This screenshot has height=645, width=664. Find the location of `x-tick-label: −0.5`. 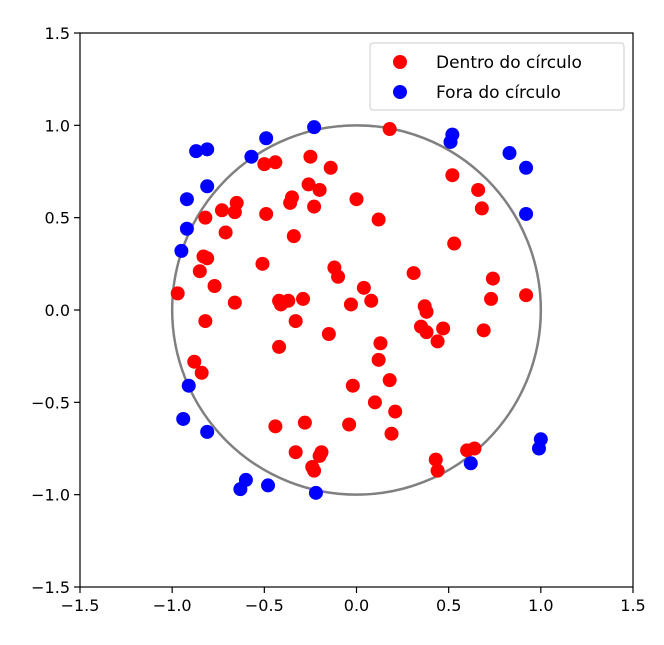

x-tick-label: −0.5 is located at coordinates (264, 605).